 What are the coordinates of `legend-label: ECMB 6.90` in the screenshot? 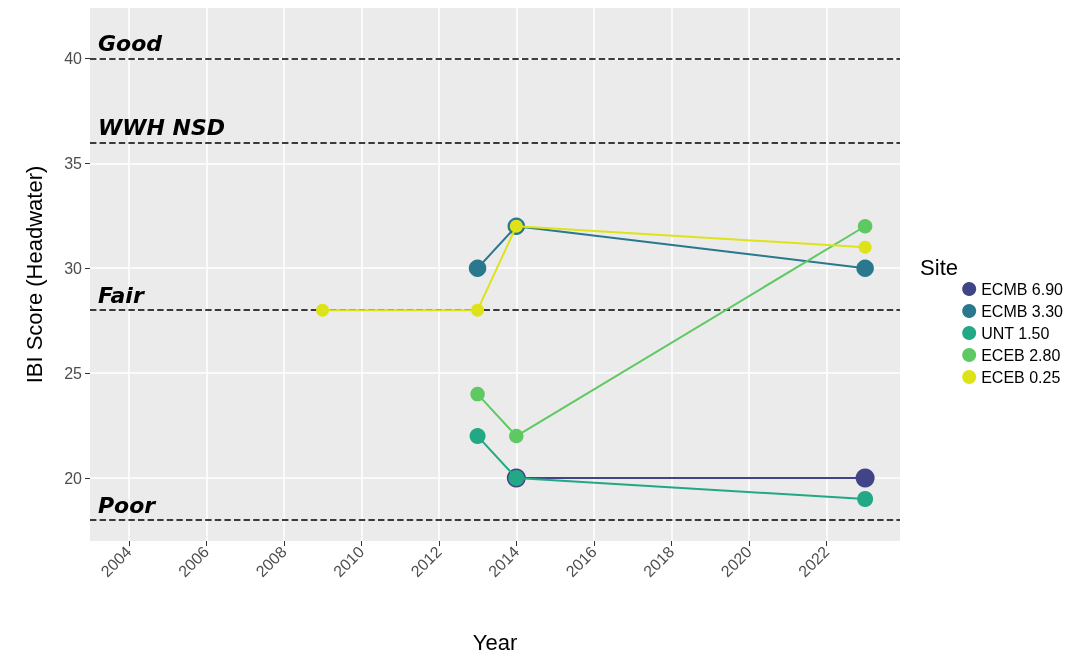 It's located at (1022, 289).